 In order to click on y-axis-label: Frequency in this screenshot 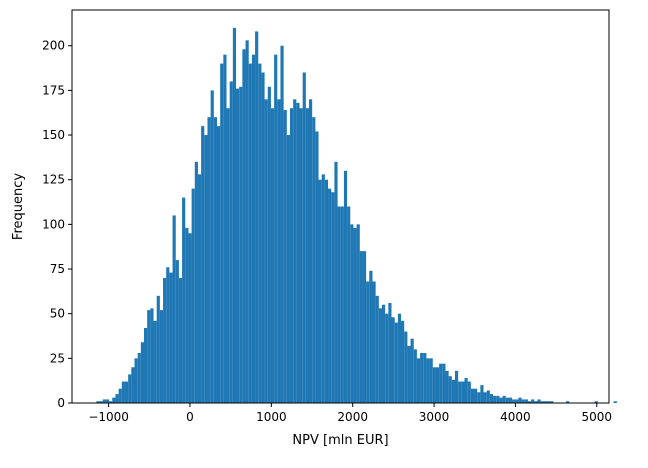, I will do `click(18, 206)`.